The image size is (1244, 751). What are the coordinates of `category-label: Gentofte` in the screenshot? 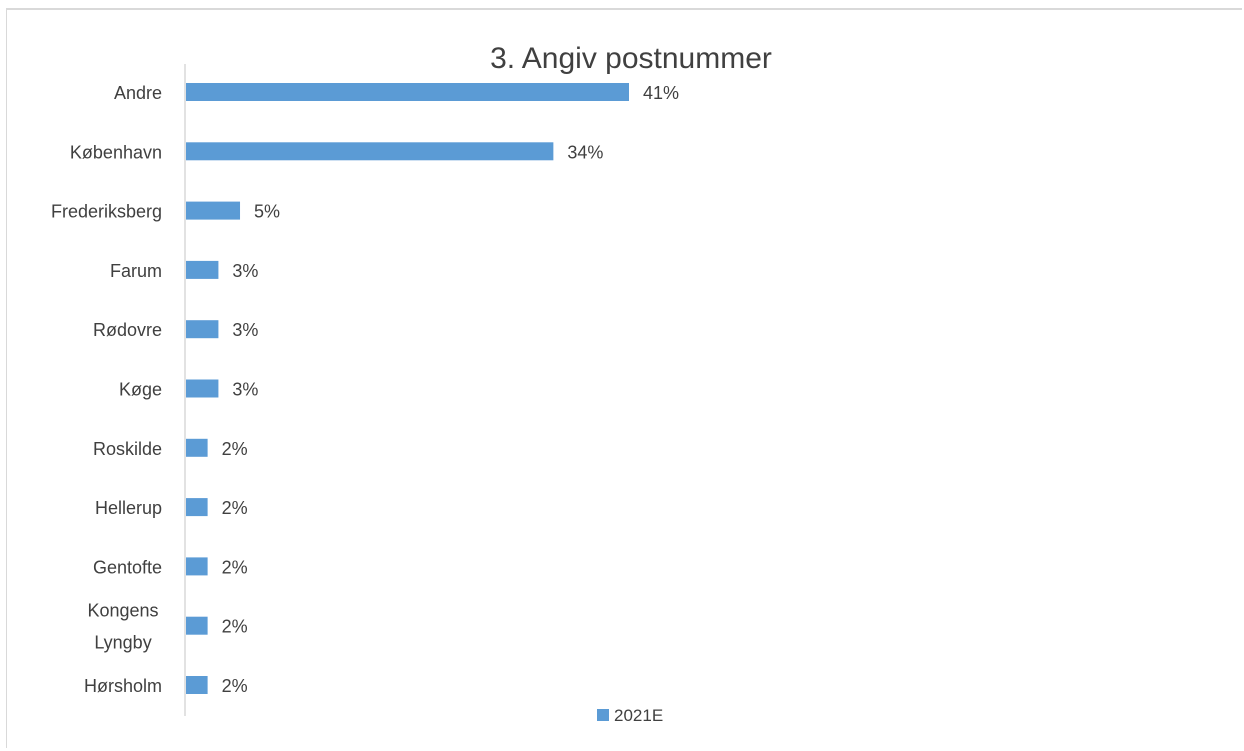 It's located at (127, 567).